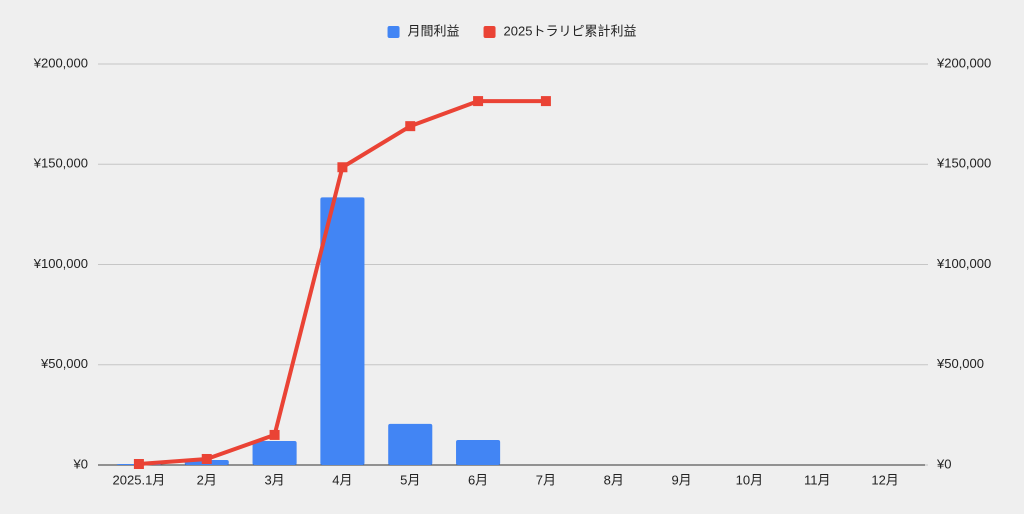  What do you see at coordinates (963, 163) in the screenshot?
I see `y2-tick-label: ¥150,000` at bounding box center [963, 163].